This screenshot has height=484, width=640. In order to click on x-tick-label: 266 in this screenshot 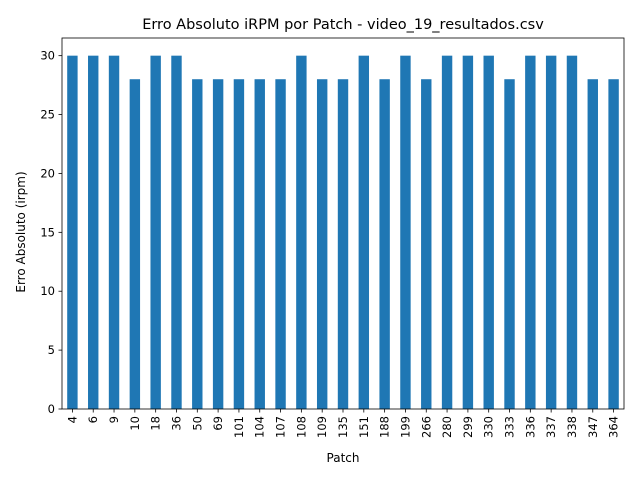, I will do `click(426, 427)`.